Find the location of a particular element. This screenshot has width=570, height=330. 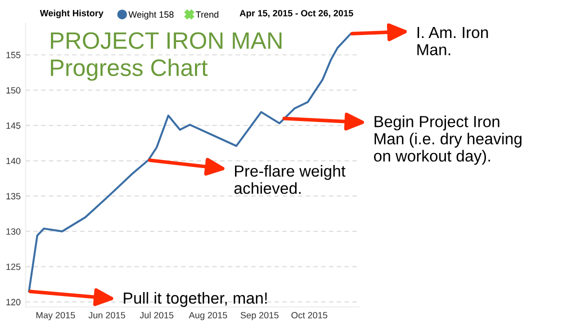

annotation: Pre-flare weight achieved. is located at coordinates (290, 179).